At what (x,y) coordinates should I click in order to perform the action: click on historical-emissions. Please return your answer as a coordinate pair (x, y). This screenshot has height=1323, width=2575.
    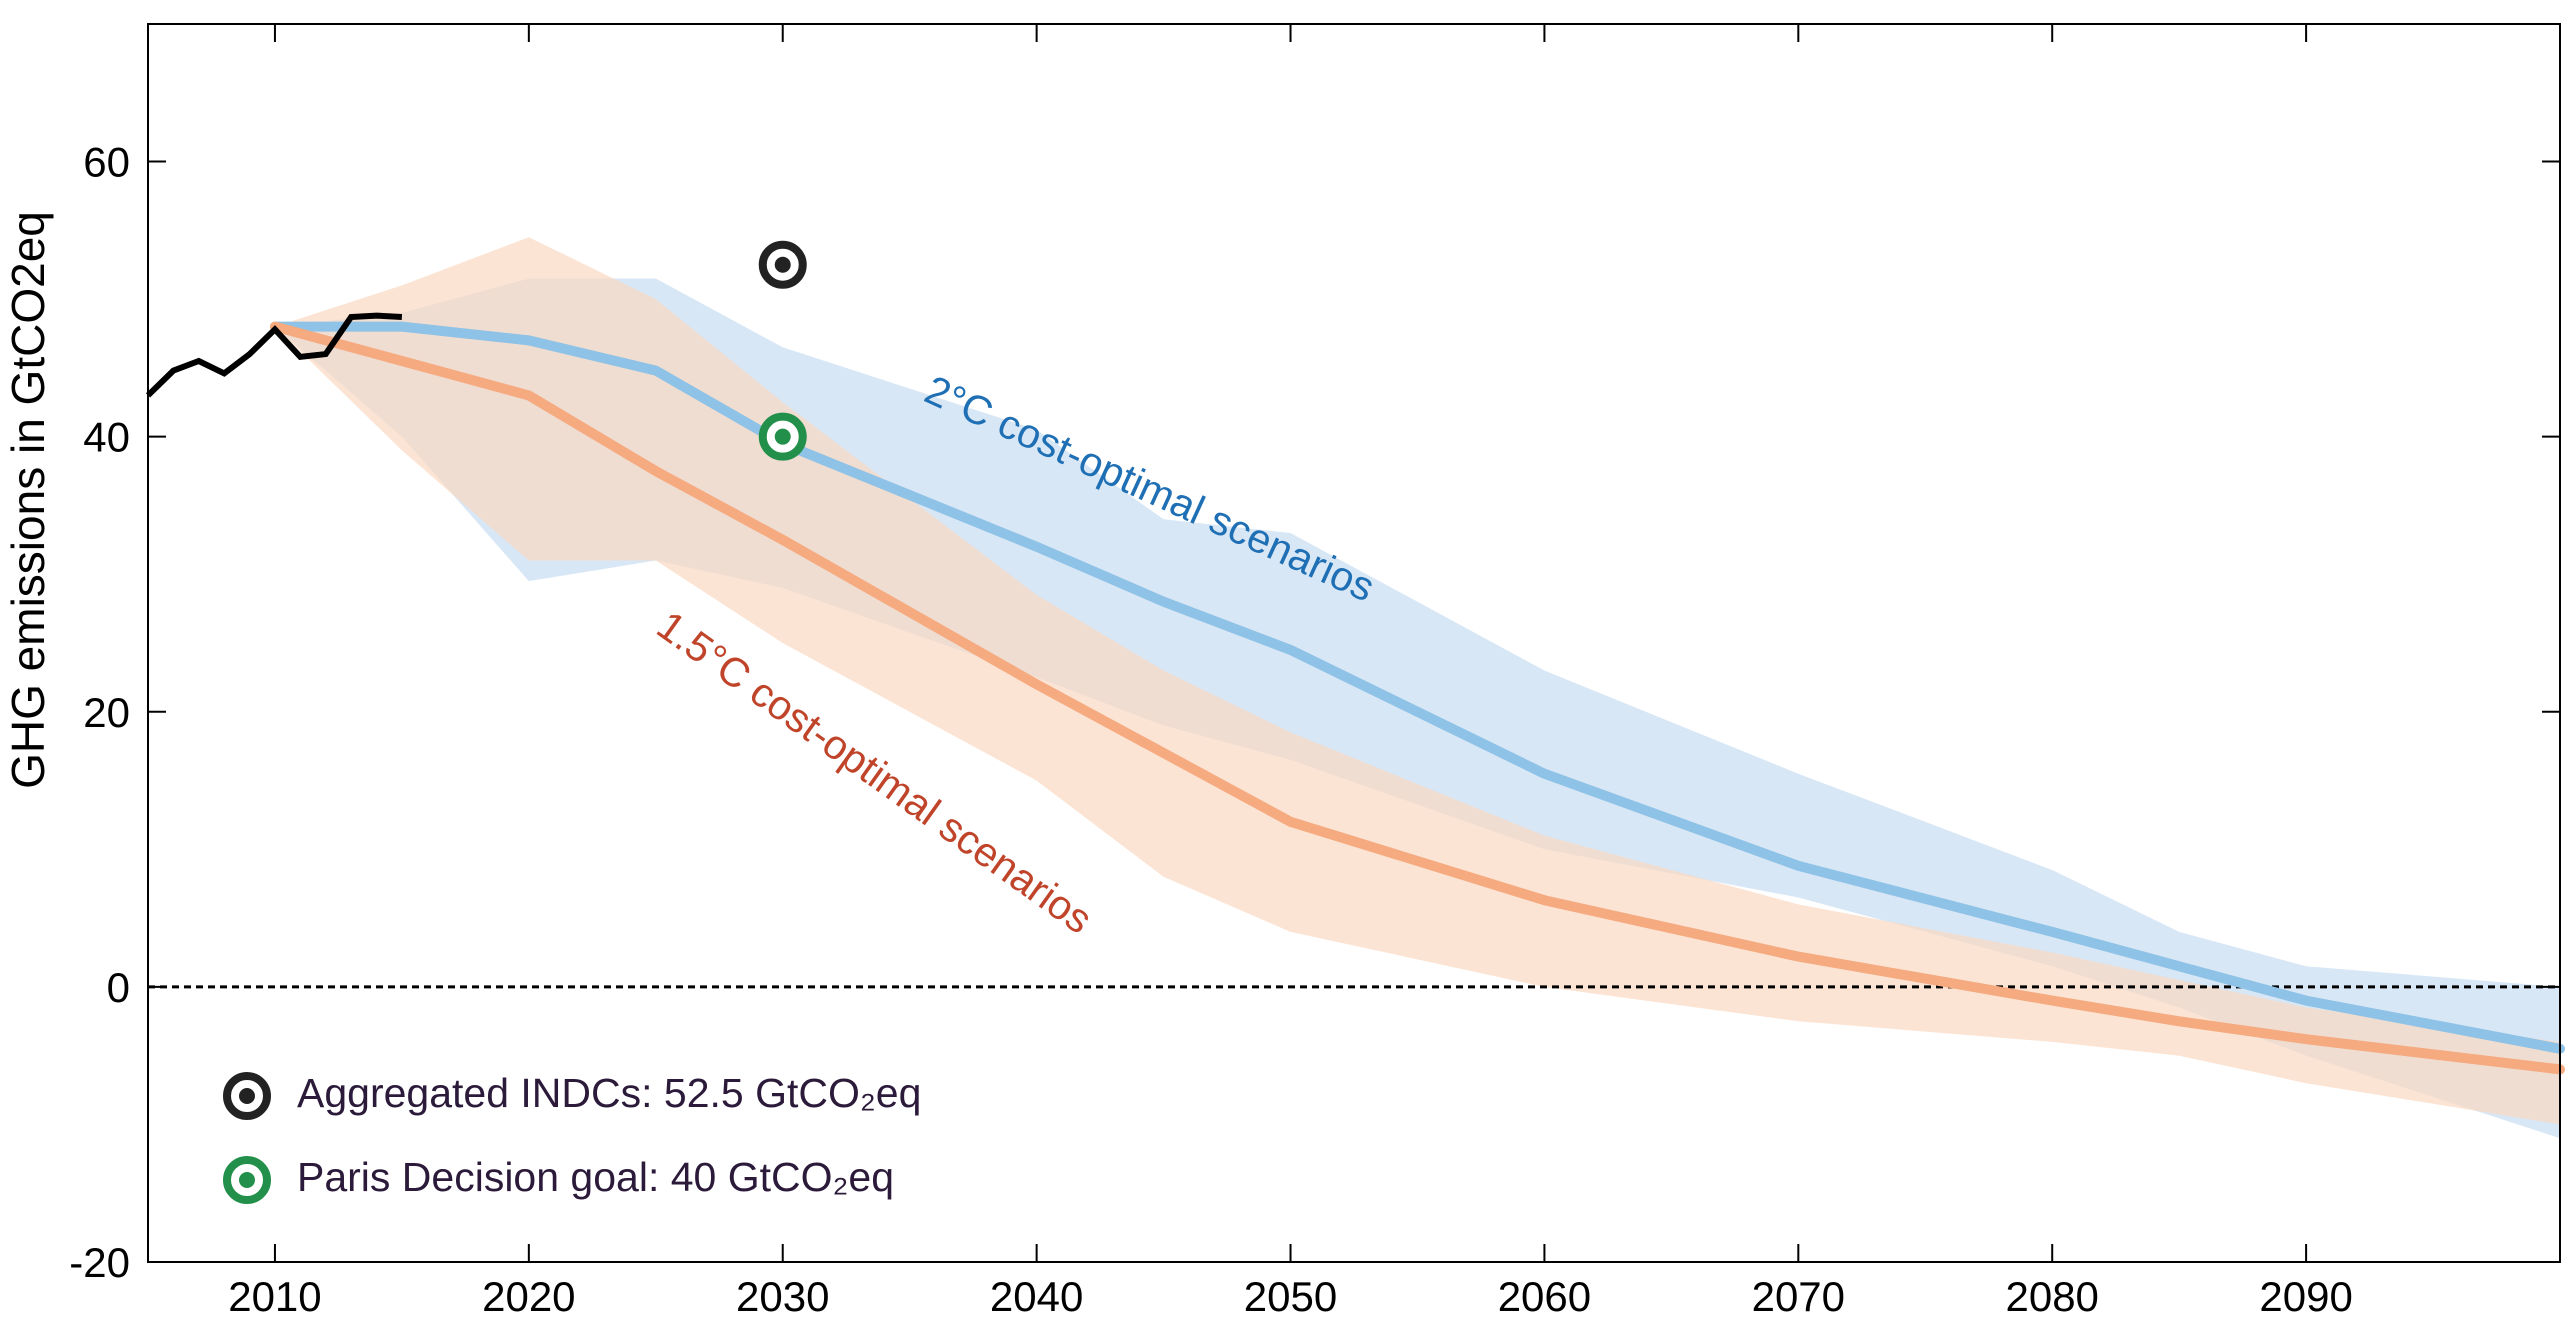
    Looking at the image, I should click on (274, 355).